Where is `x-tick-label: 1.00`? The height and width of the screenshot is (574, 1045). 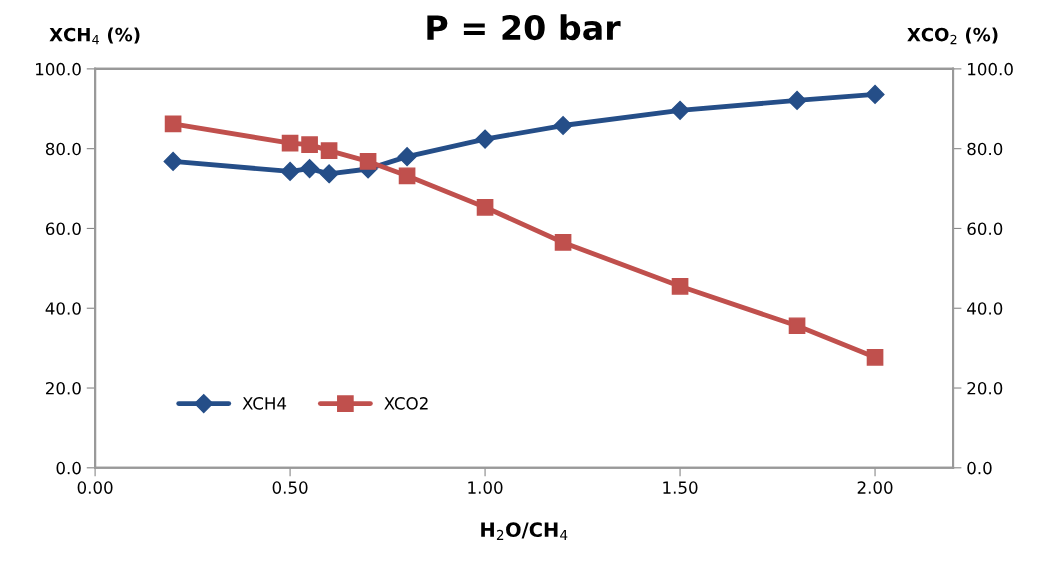
x-tick-label: 1.00 is located at coordinates (485, 487).